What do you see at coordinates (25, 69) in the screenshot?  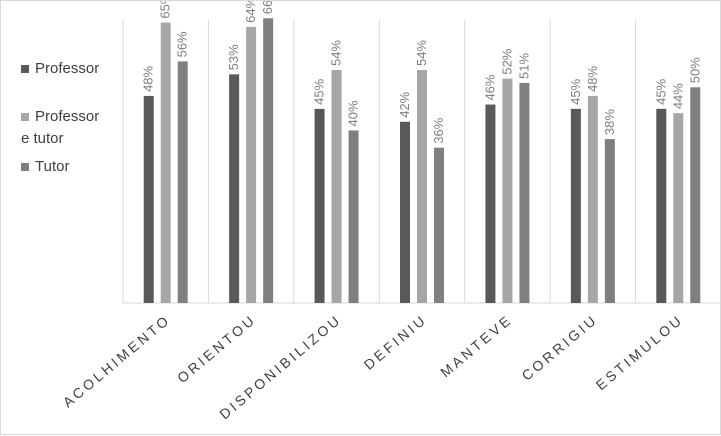 I see `legend-swatch-professor` at bounding box center [25, 69].